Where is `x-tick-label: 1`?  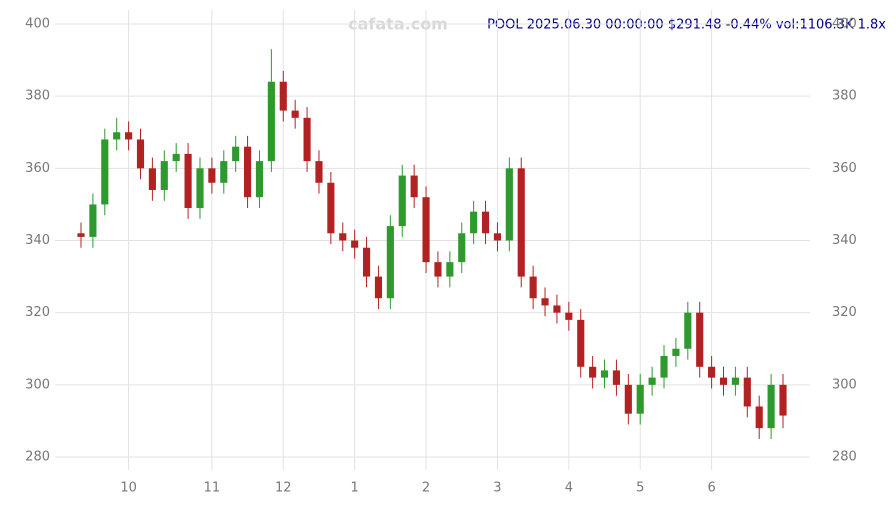
x-tick-label: 1 is located at coordinates (355, 488).